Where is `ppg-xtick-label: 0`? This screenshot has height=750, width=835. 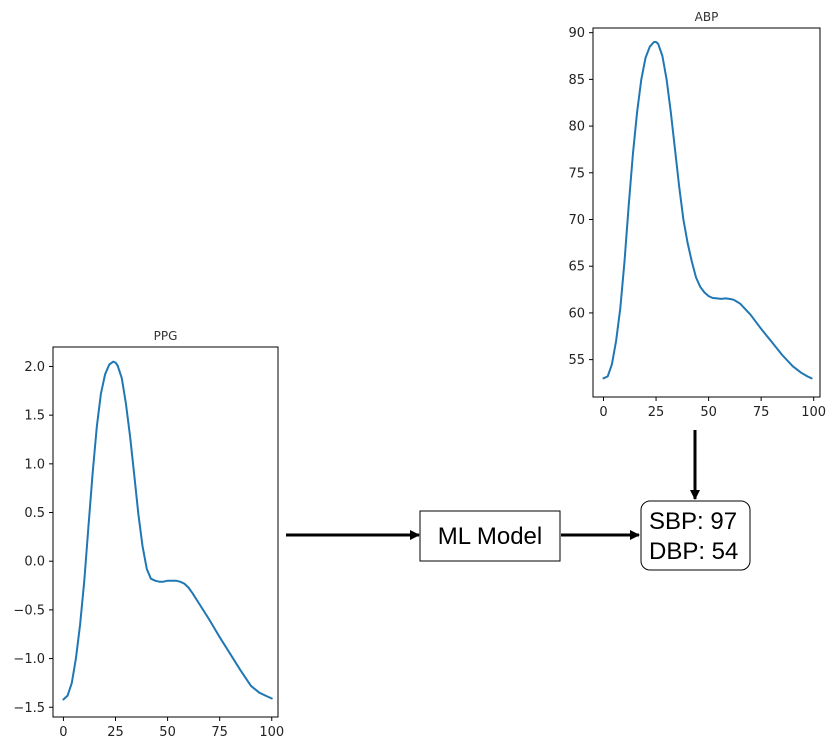
ppg-xtick-label: 0 is located at coordinates (63, 732).